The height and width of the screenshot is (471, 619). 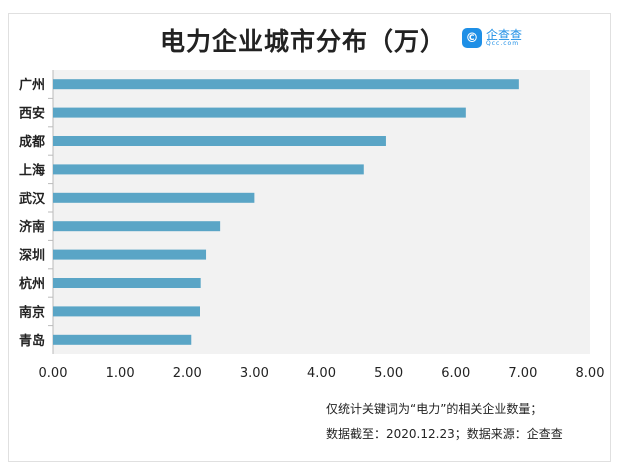 I want to click on bar-武汉, so click(x=154, y=197).